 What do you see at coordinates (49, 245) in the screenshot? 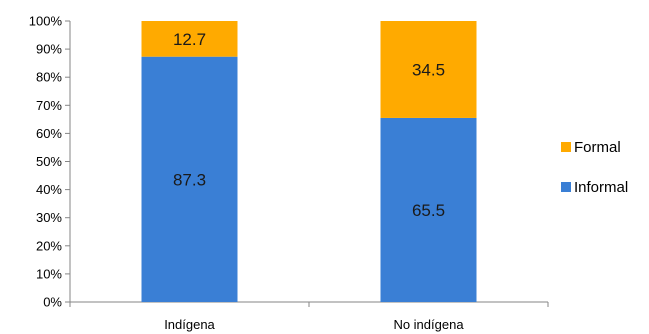
I see `y-tick-label: 20%` at bounding box center [49, 245].